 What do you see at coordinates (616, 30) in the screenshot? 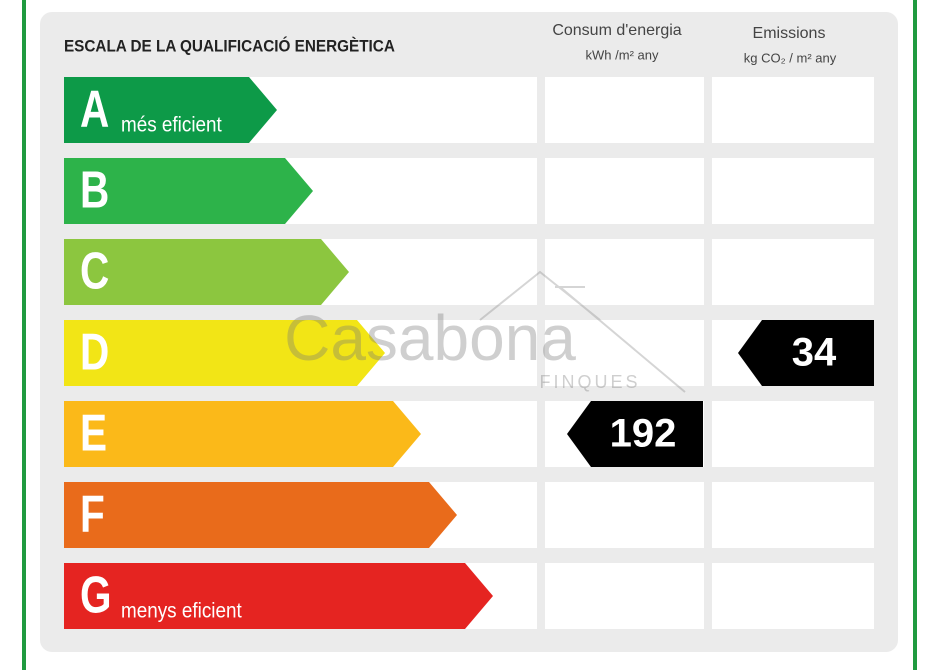
I see `energy-column-title: Consum d'energia` at bounding box center [616, 30].